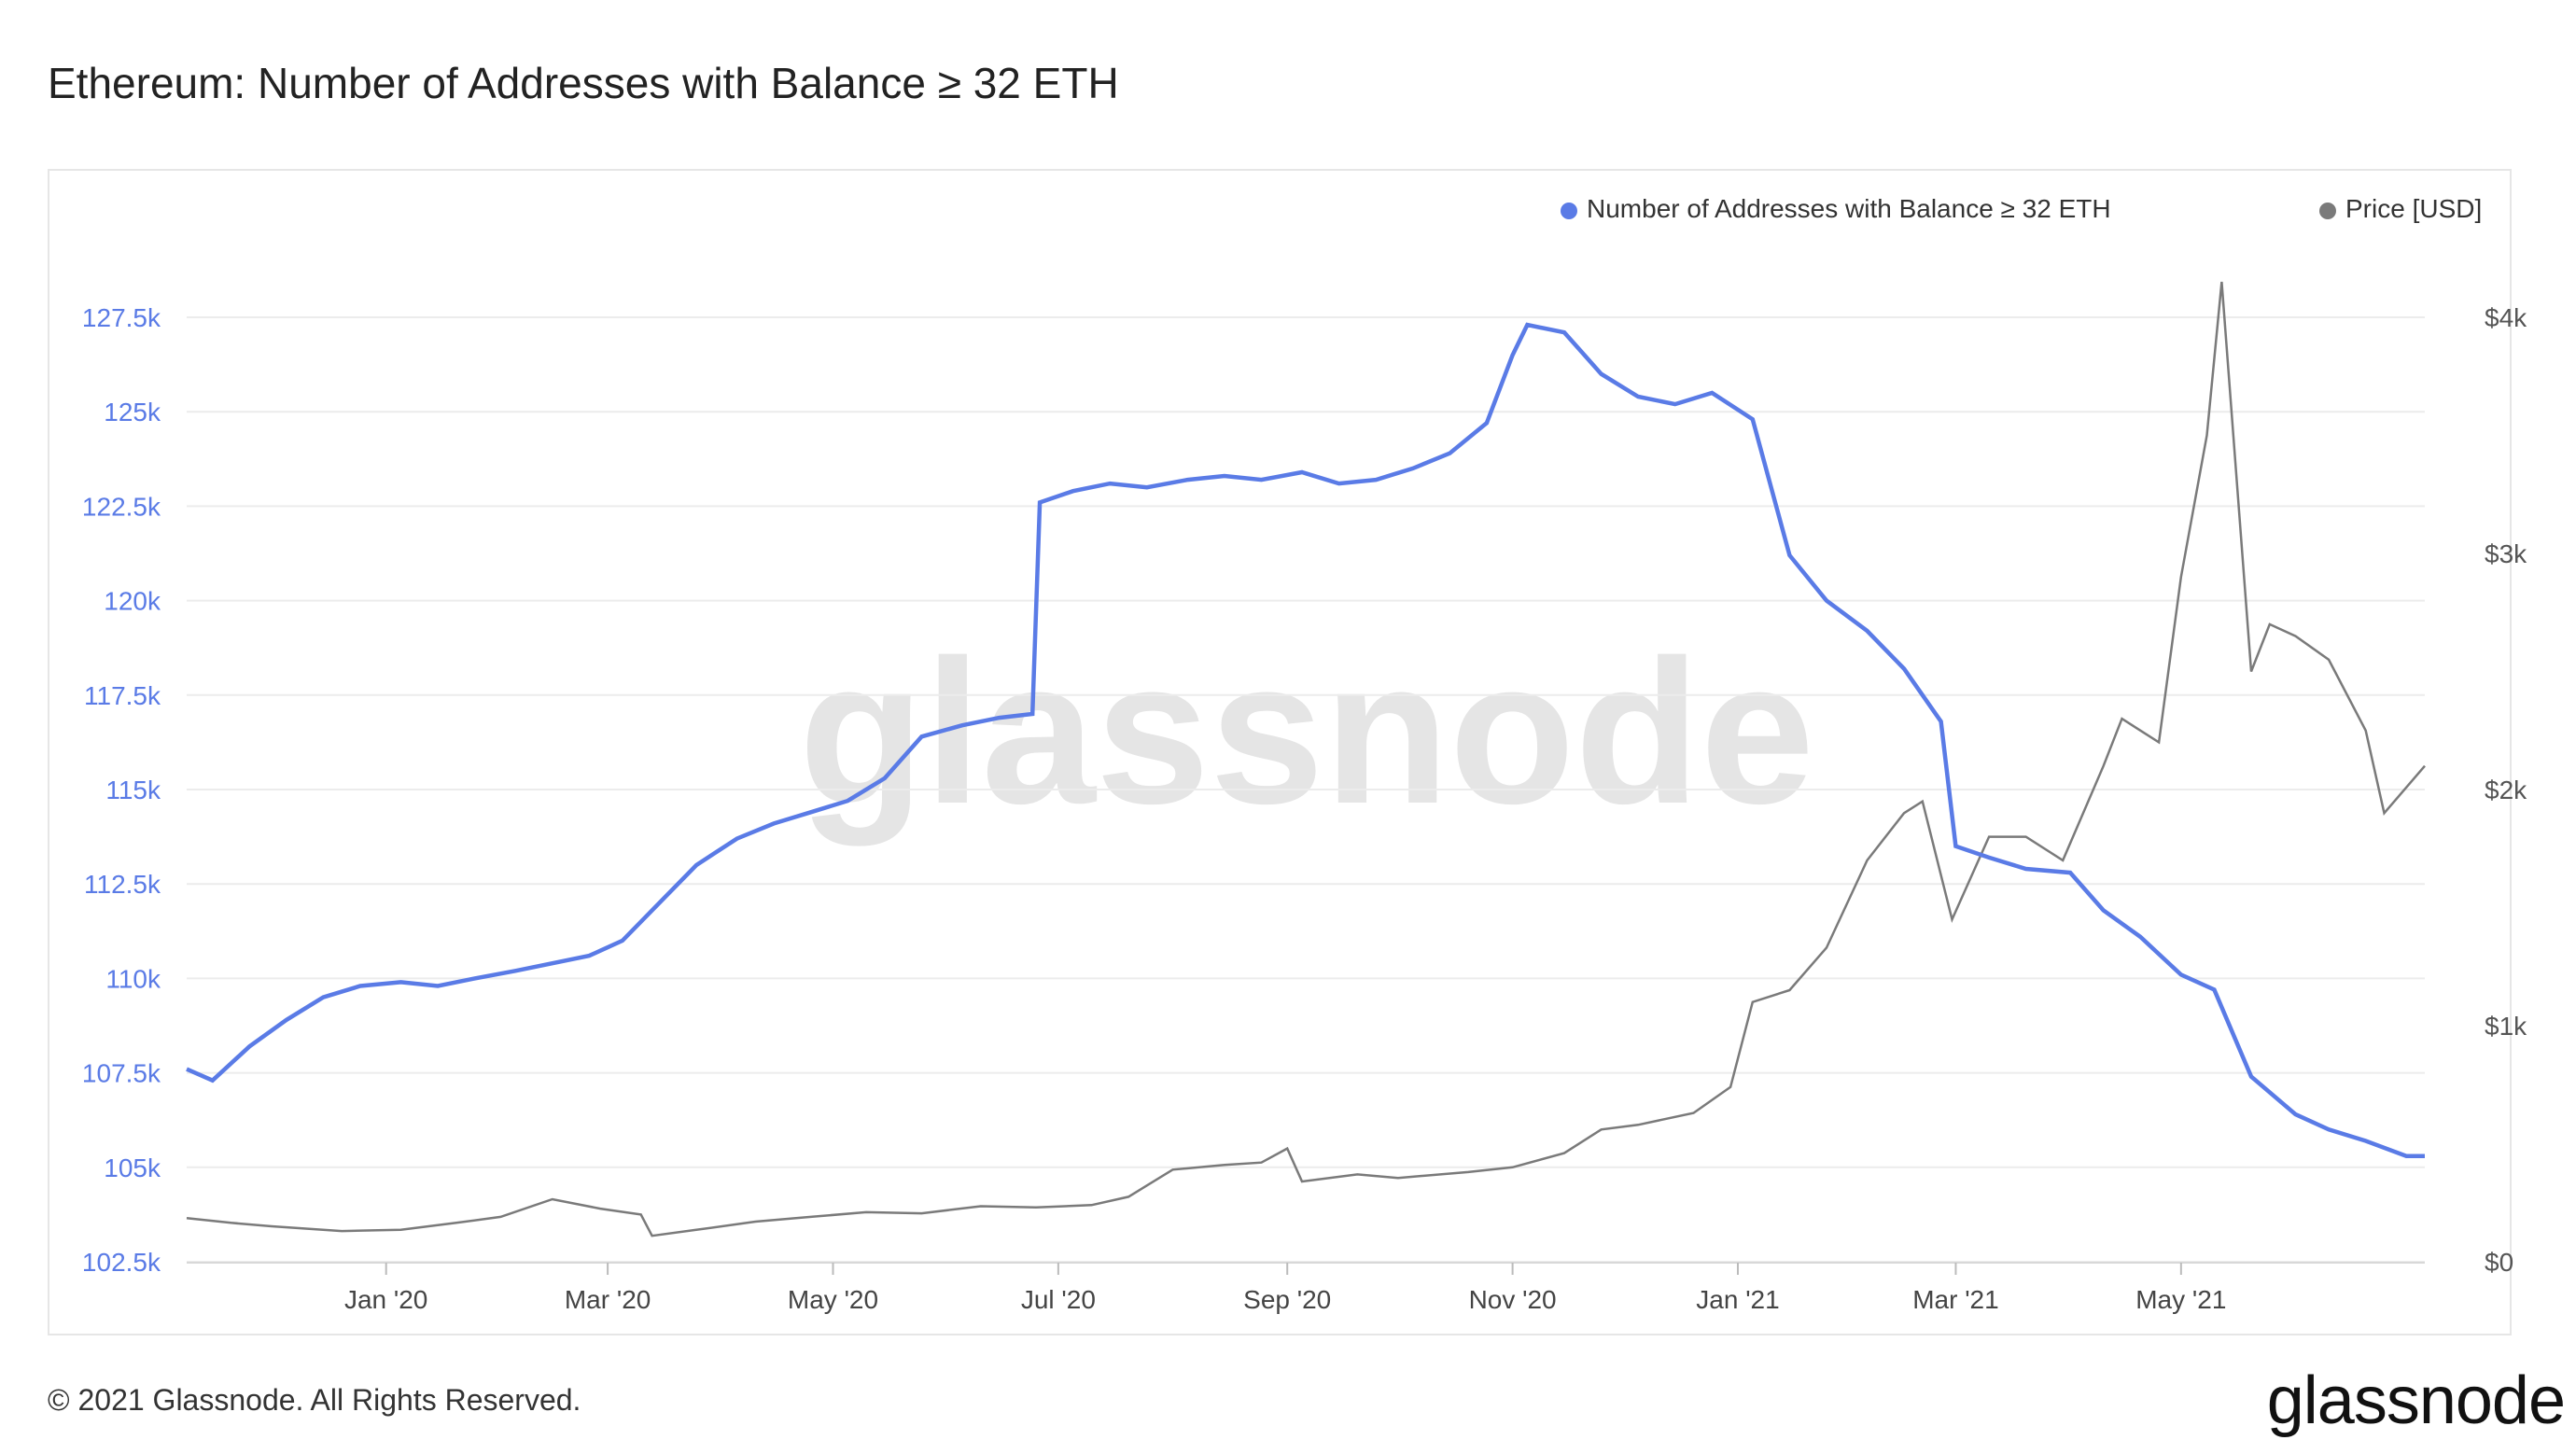 This screenshot has width=2576, height=1454. I want to click on legend-label-price: Price [USD], so click(2414, 208).